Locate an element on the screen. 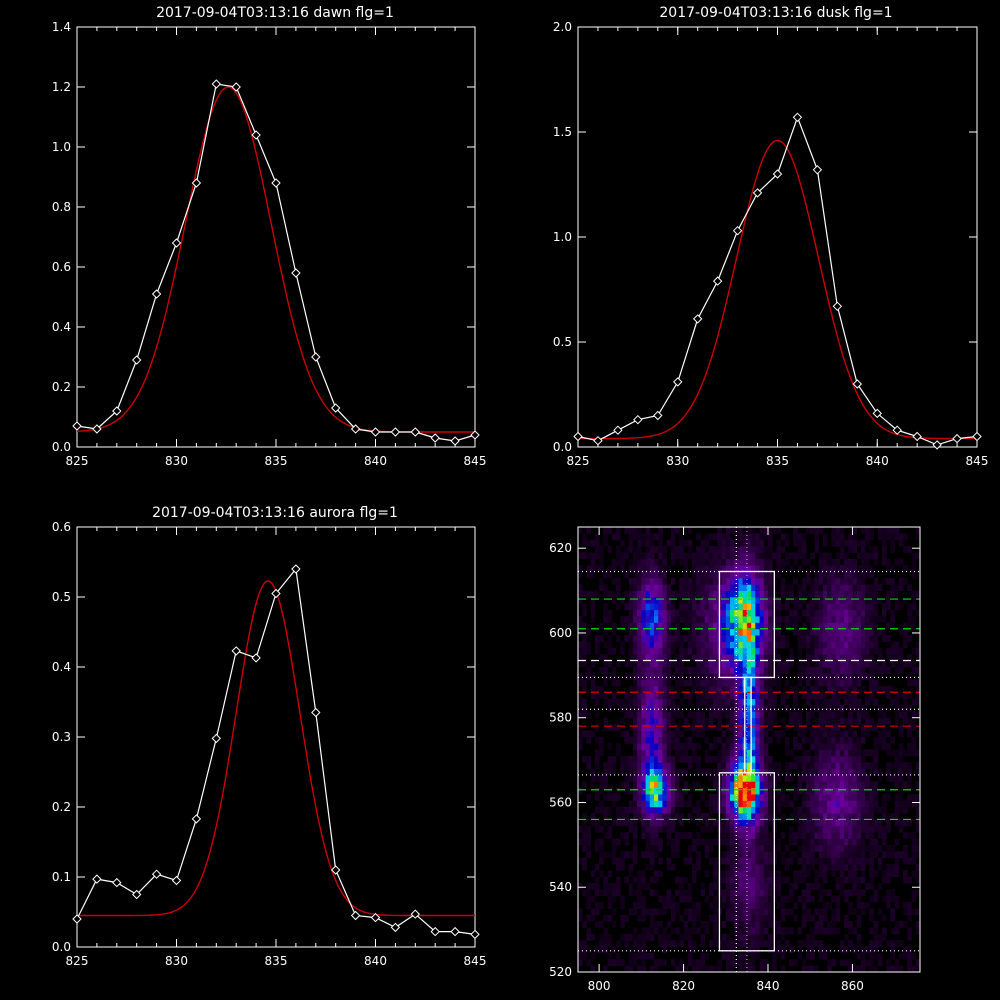  dusk-data-point is located at coordinates (837, 306).